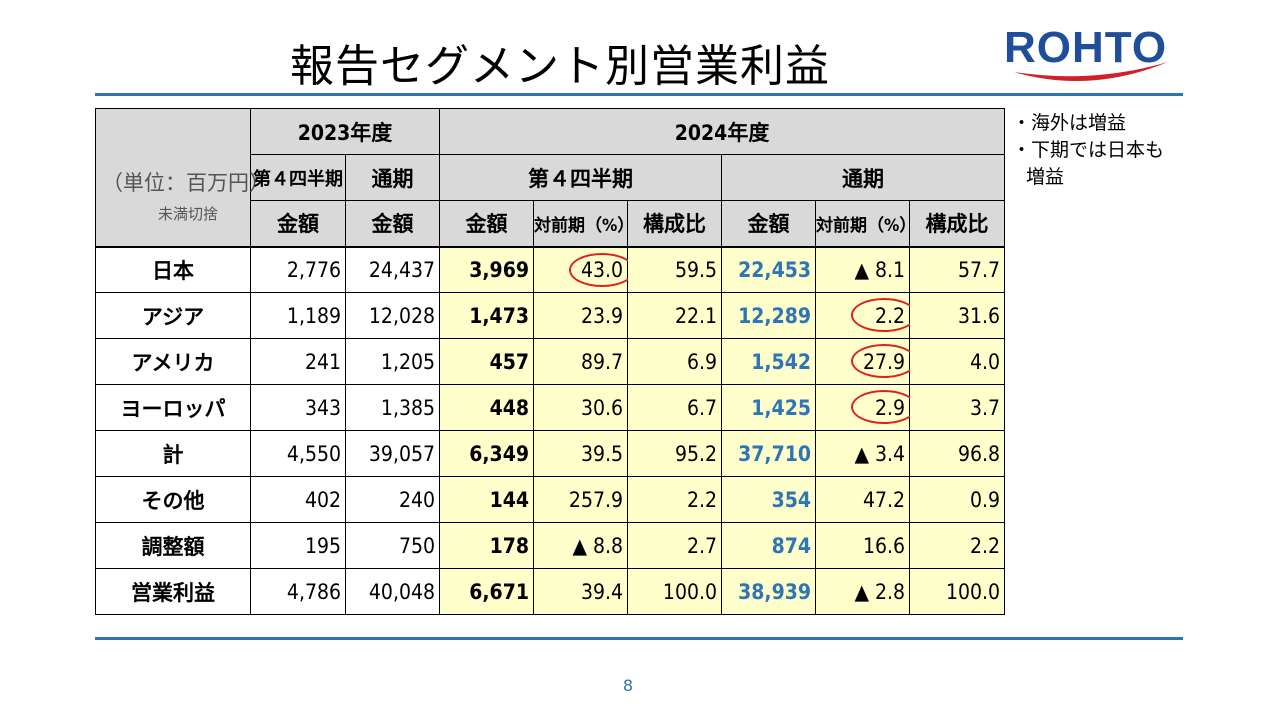  I want to click on cell-2023-full: 24,437, so click(392, 269).